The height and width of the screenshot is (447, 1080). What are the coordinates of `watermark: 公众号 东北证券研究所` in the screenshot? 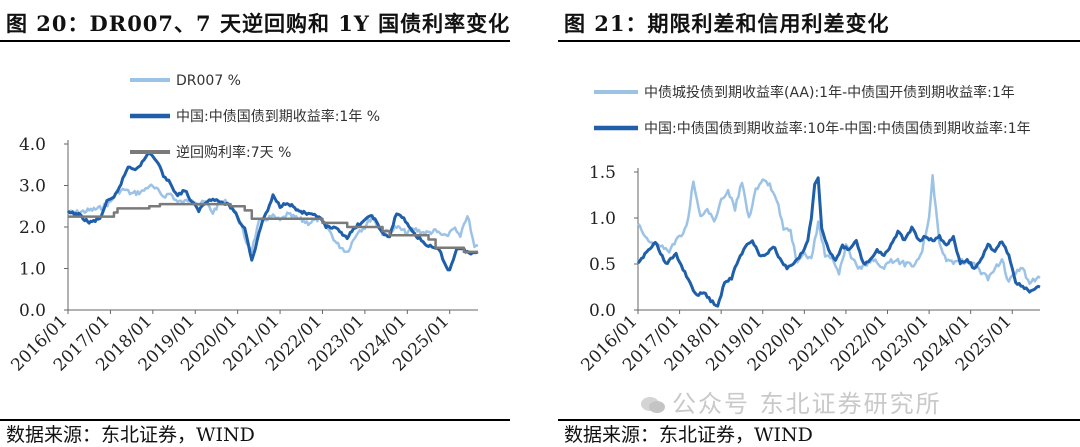 It's located at (791, 401).